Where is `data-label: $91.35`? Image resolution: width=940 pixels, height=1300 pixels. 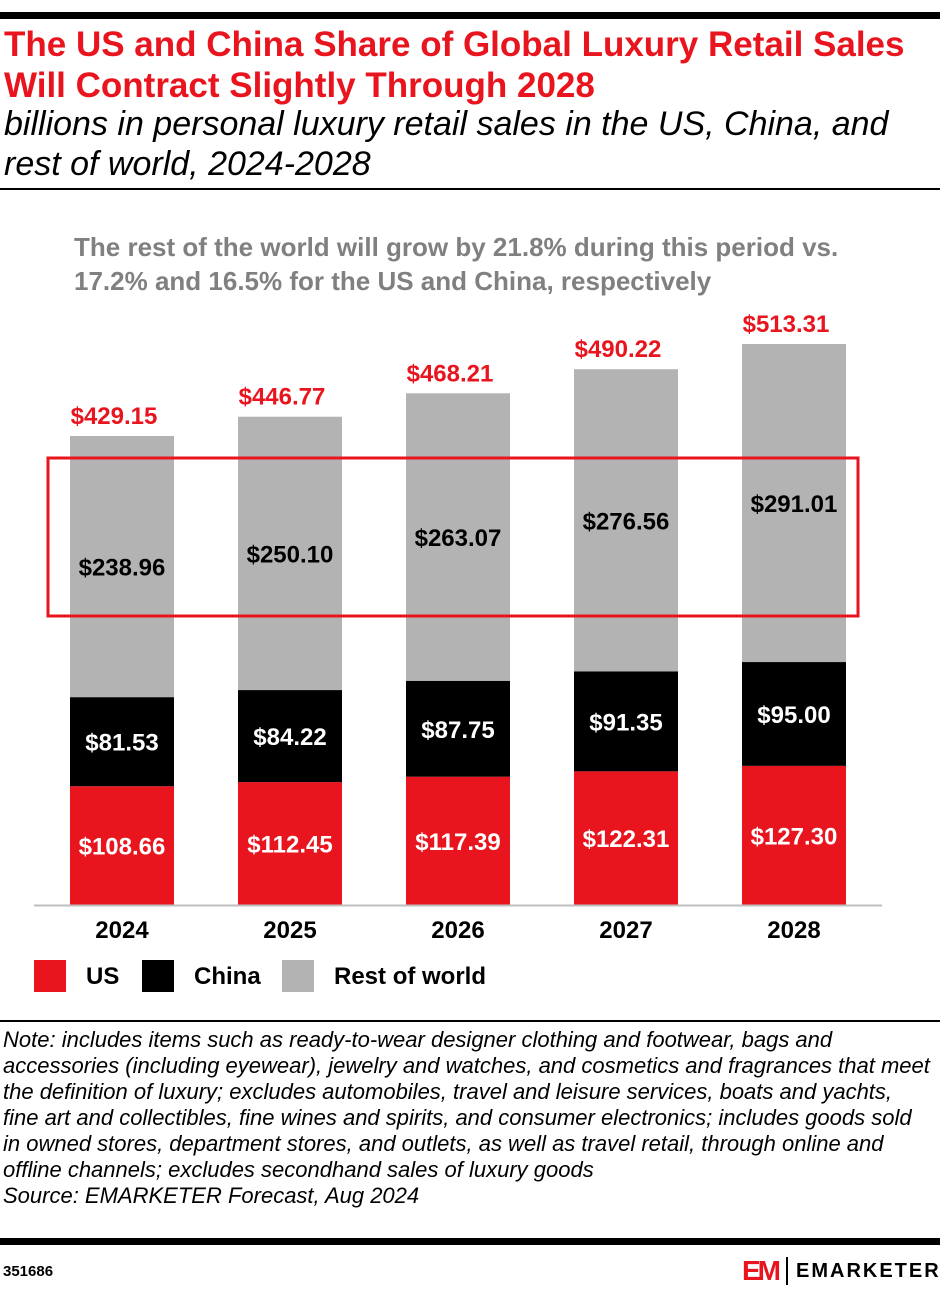 data-label: $91.35 is located at coordinates (625, 722).